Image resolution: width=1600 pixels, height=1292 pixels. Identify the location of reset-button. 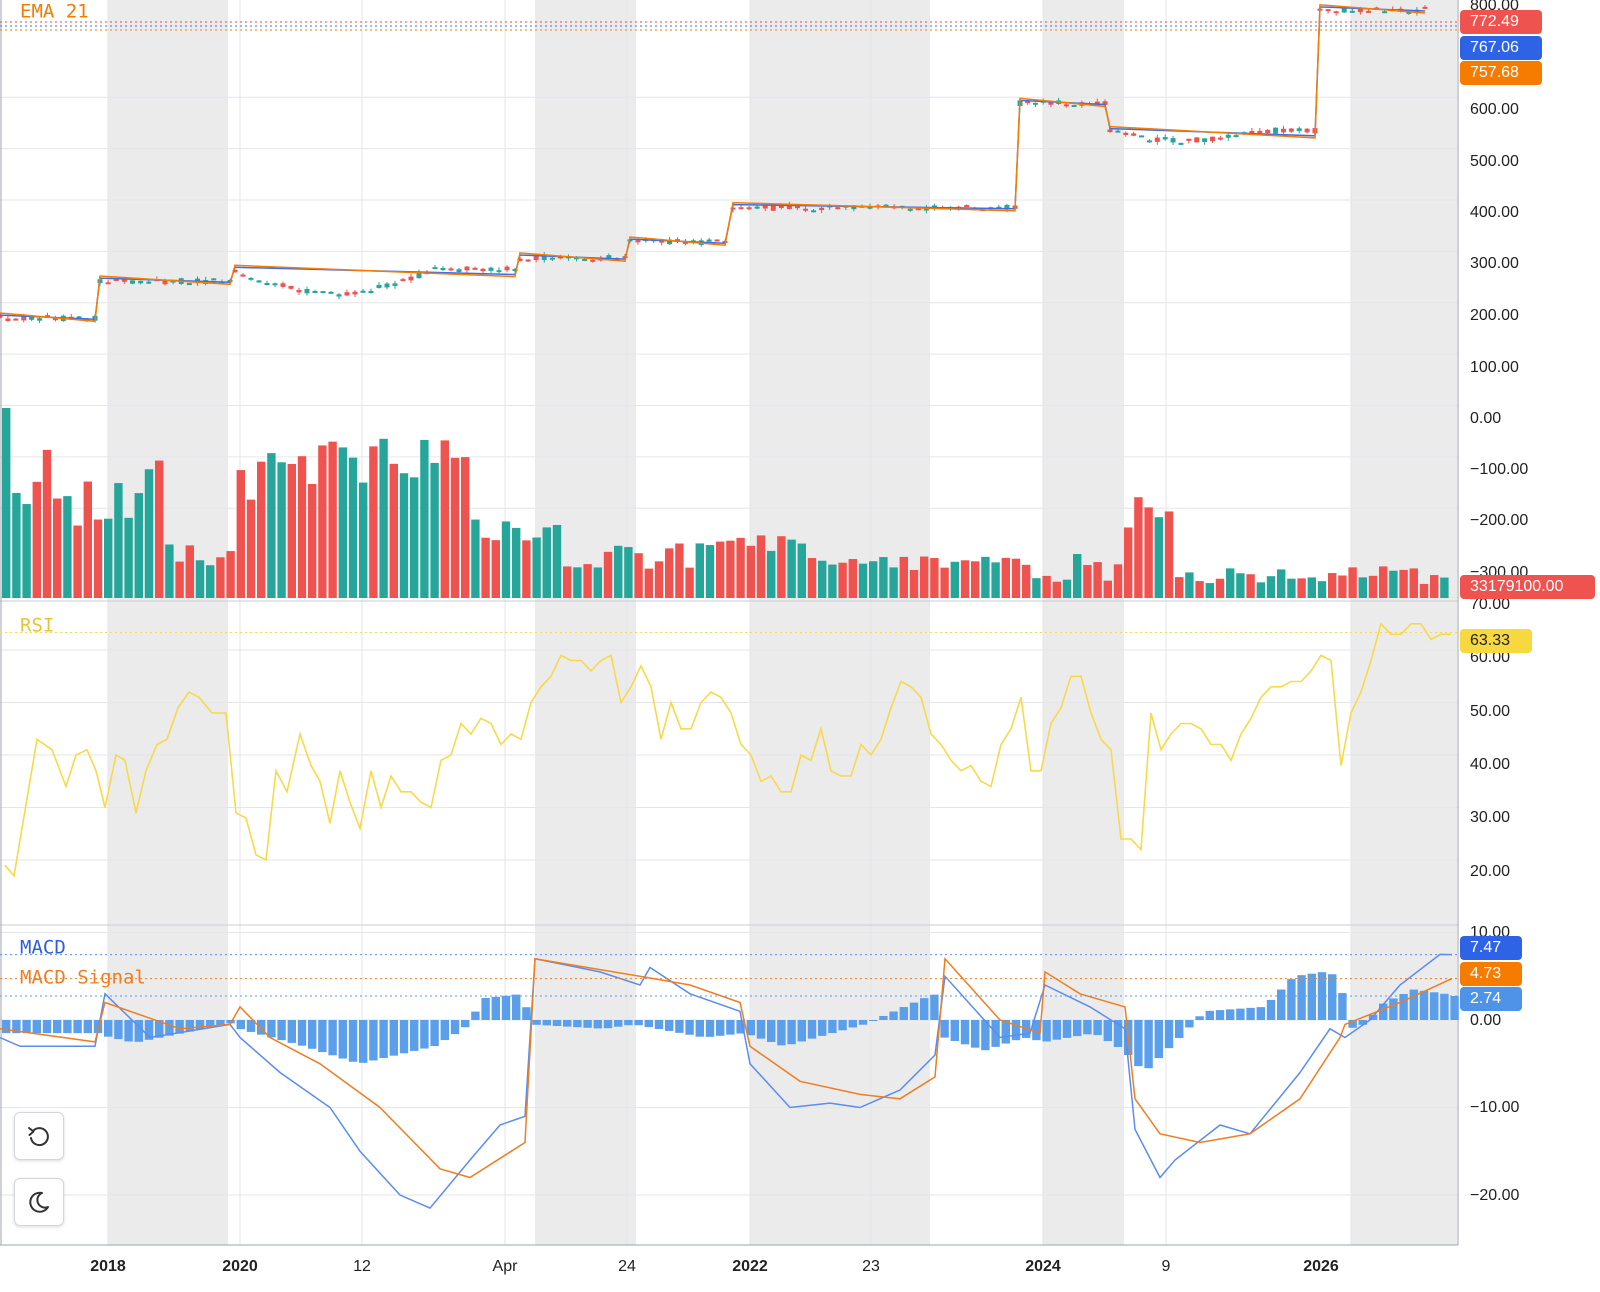
(39, 1136).